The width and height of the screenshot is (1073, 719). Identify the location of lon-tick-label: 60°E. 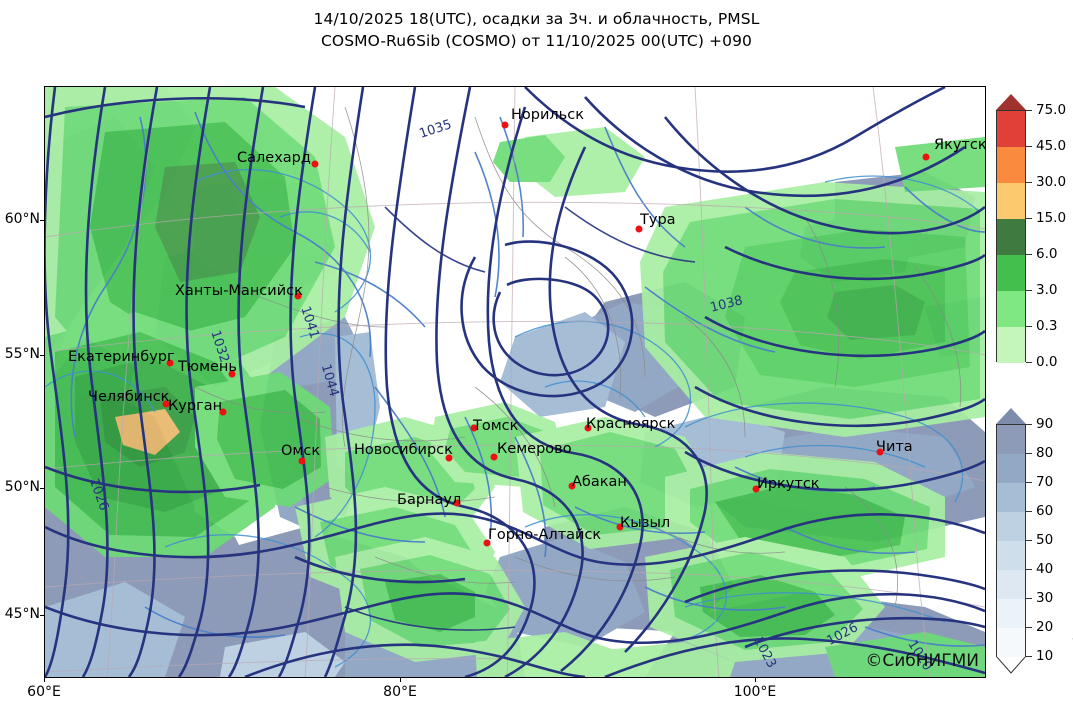
(44, 692).